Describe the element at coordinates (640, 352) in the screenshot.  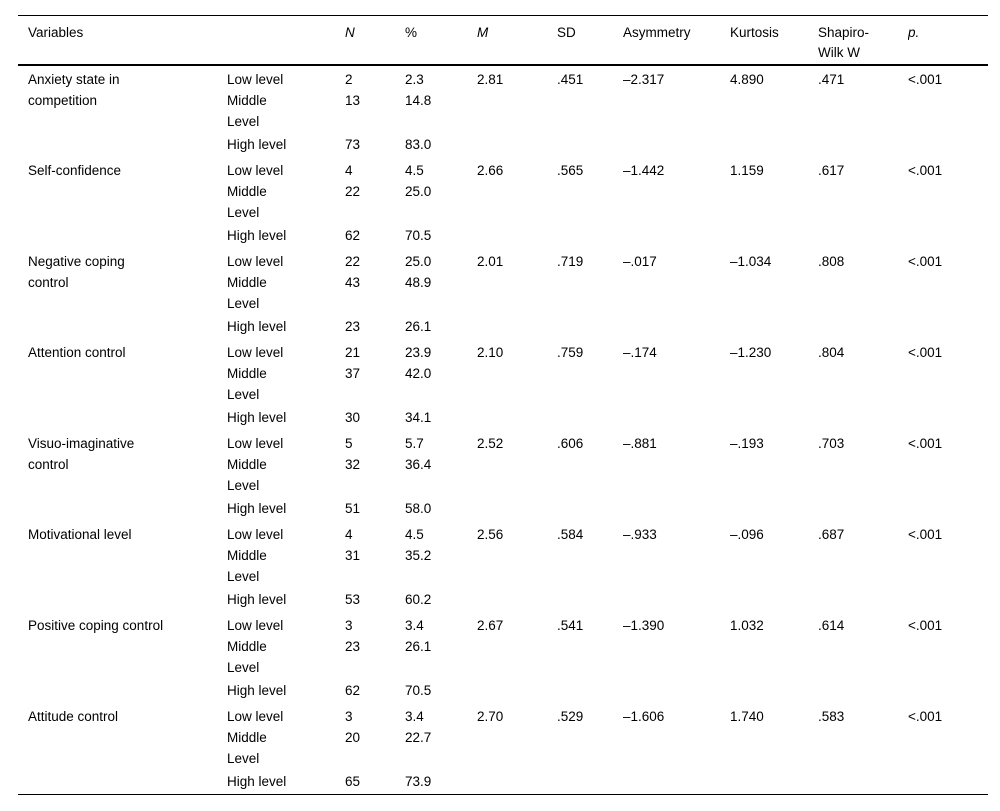
I see `asymmetry-value: –.174` at that location.